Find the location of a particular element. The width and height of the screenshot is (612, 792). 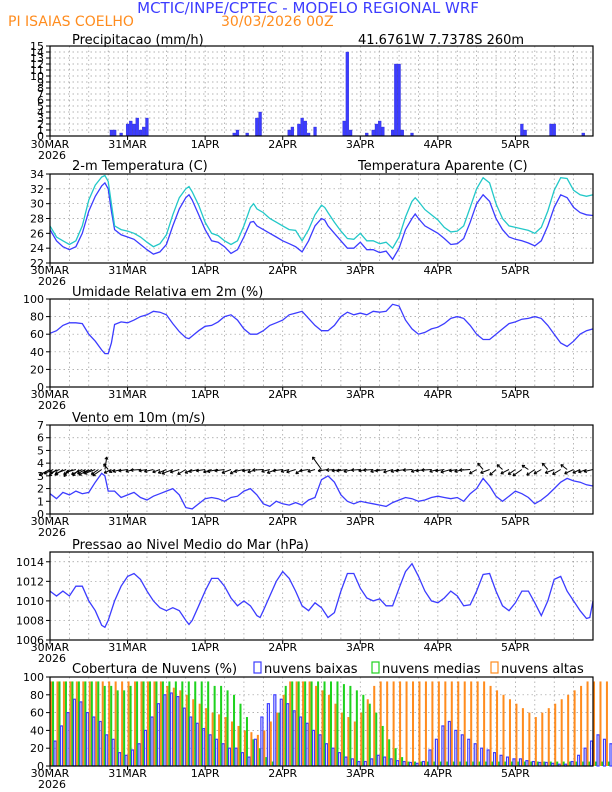

y-tick-label: 12 is located at coordinates (37, 64).